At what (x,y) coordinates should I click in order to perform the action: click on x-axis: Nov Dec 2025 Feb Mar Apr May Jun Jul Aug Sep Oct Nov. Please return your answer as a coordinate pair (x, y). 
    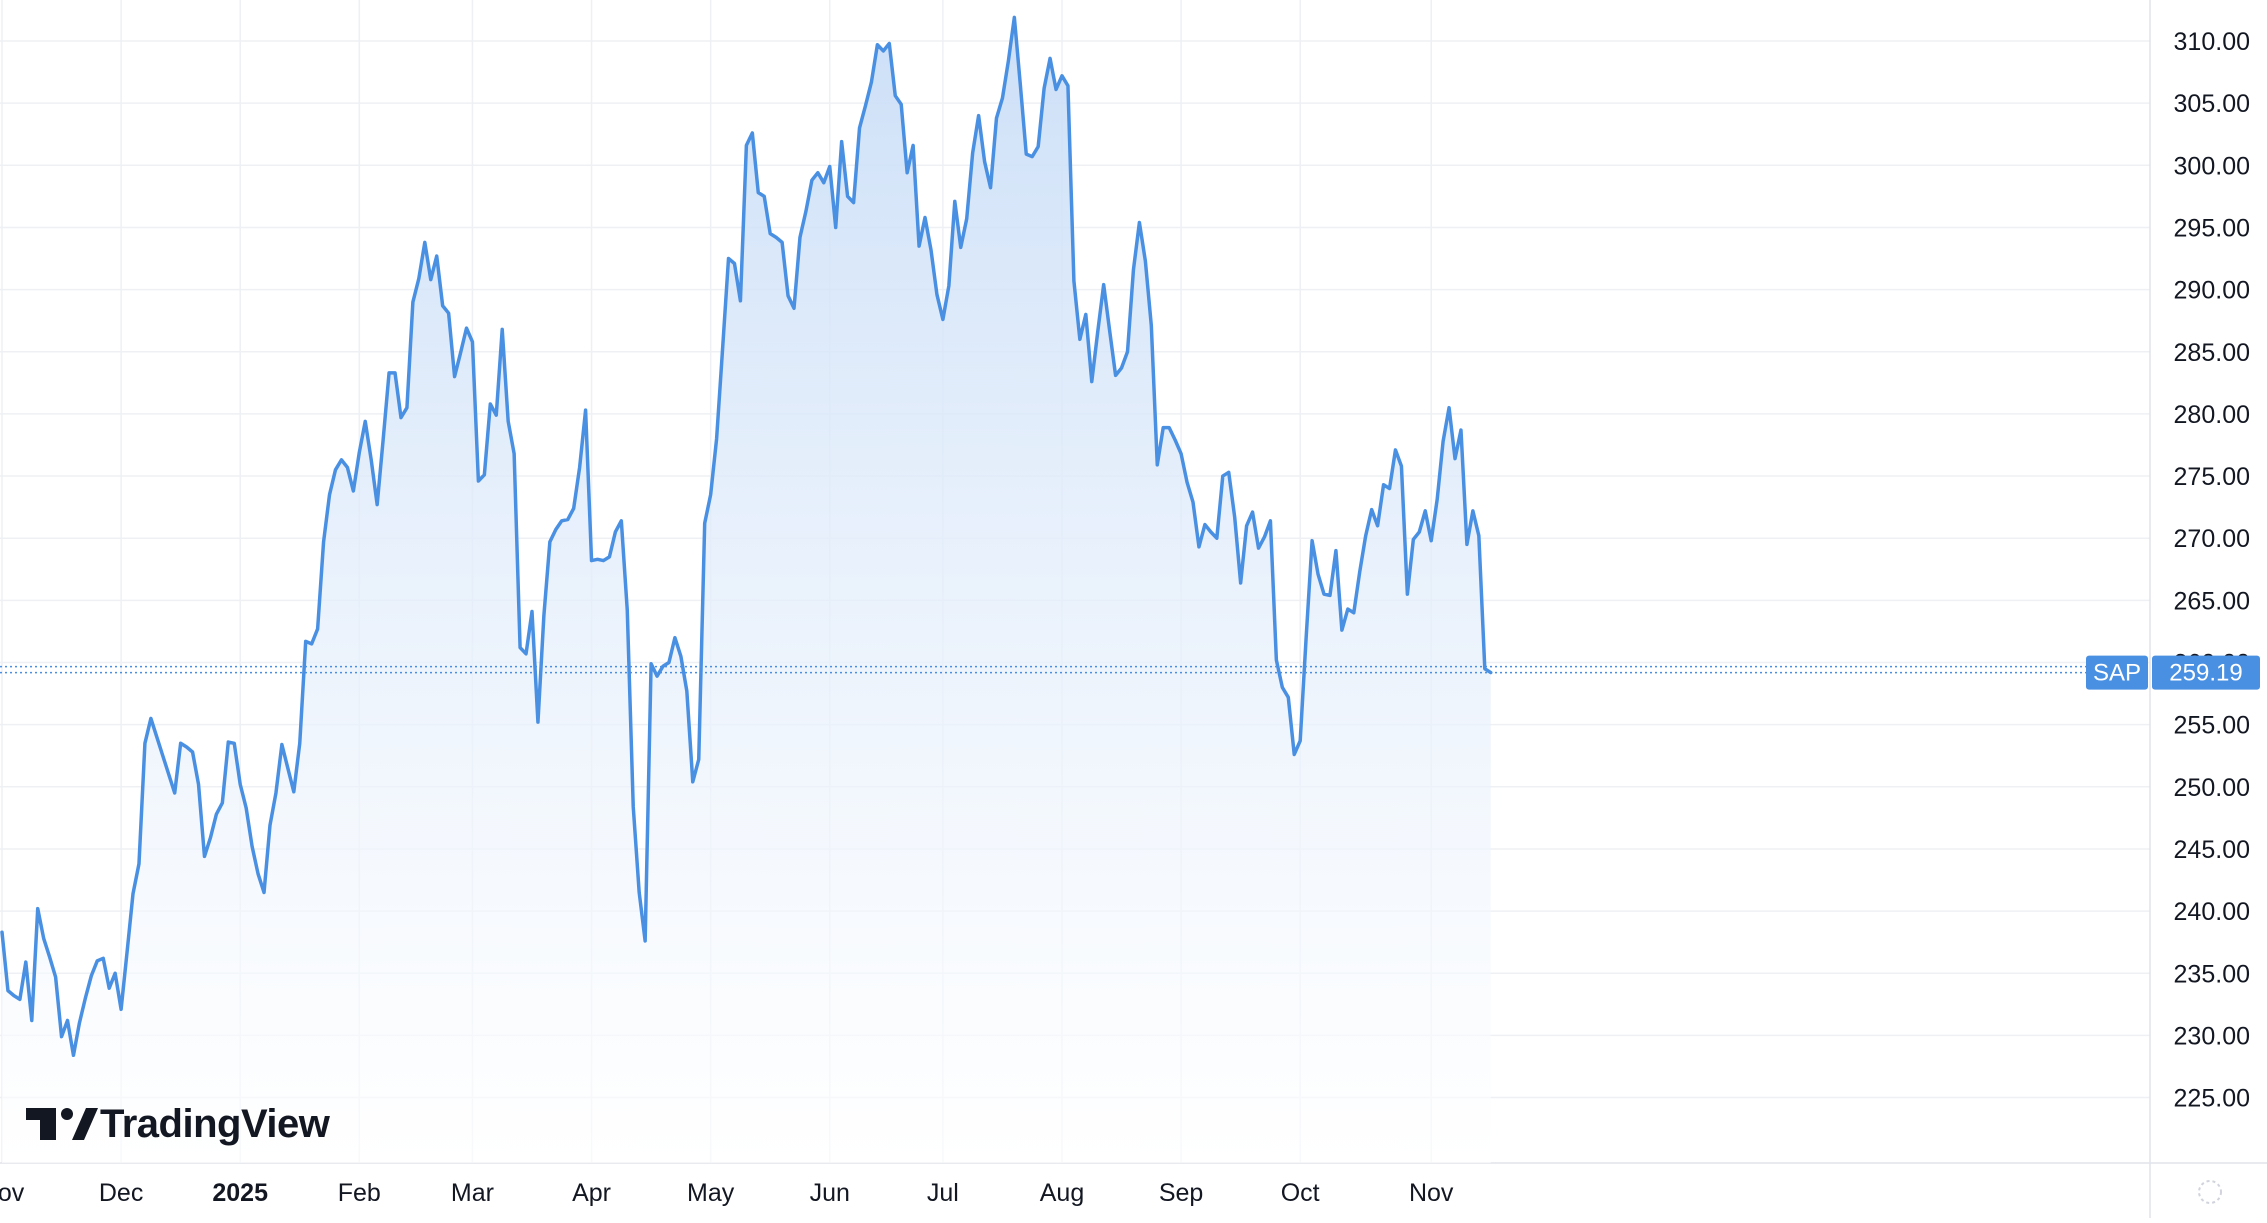
    Looking at the image, I should click on (727, 1193).